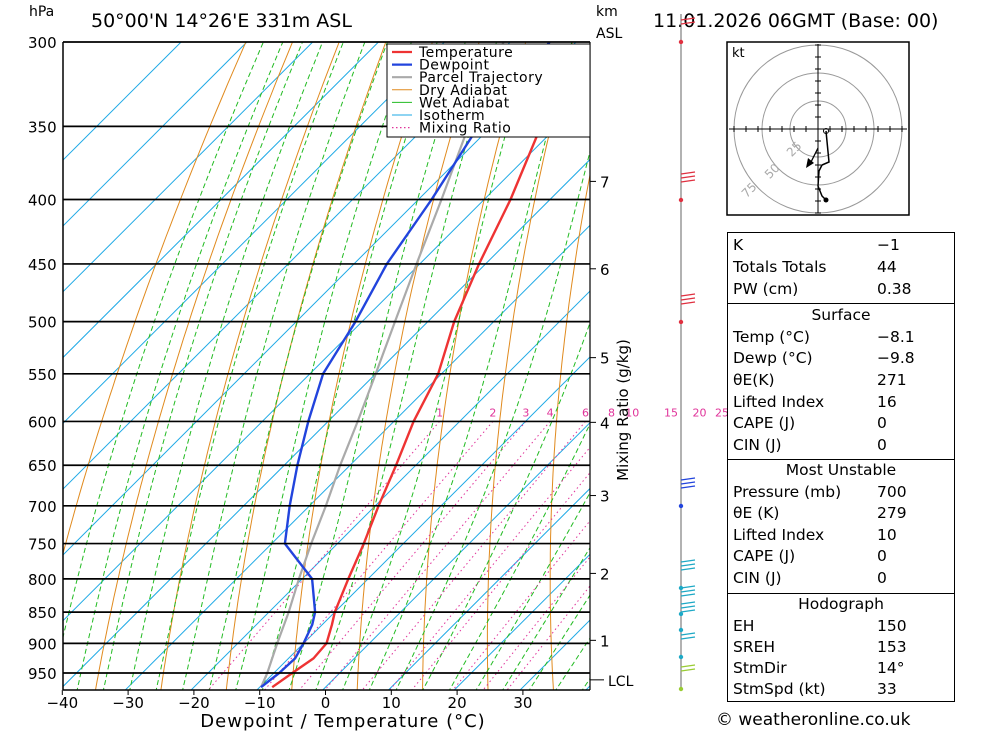  Describe the element at coordinates (525, 412) in the screenshot. I see `mixing-ratio-label: 3` at that location.